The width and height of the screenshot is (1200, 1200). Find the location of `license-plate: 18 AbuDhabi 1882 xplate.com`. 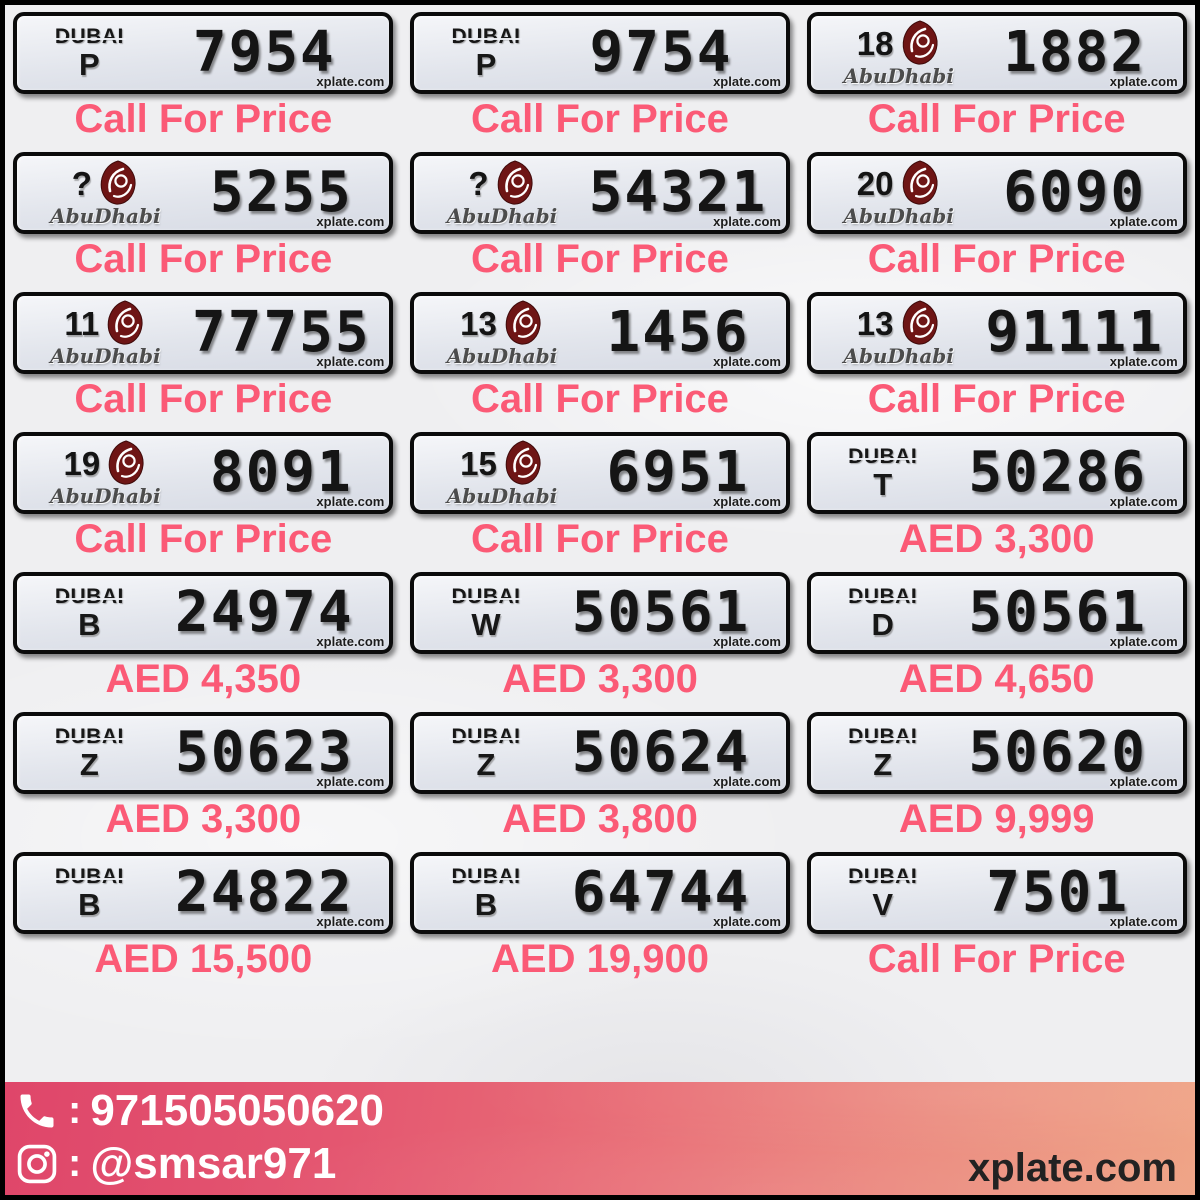

license-plate: 18 AbuDhabi 1882 xplate.com is located at coordinates (996, 53).